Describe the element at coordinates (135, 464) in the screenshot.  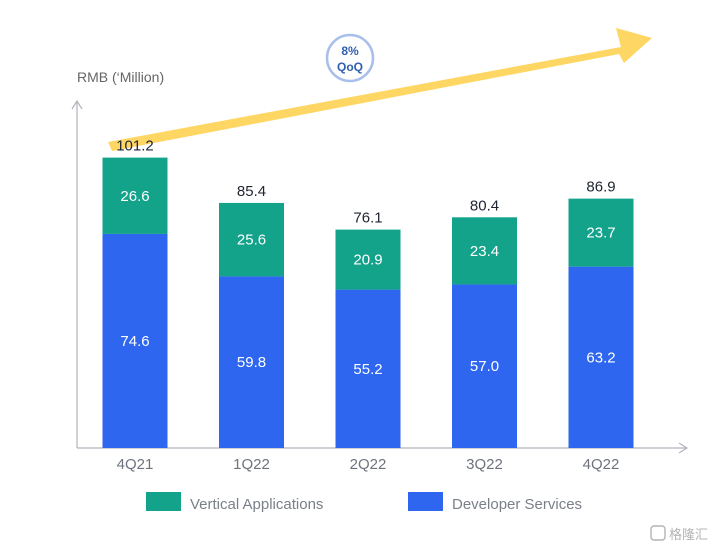
I see `x-tick-label: 4Q21` at that location.